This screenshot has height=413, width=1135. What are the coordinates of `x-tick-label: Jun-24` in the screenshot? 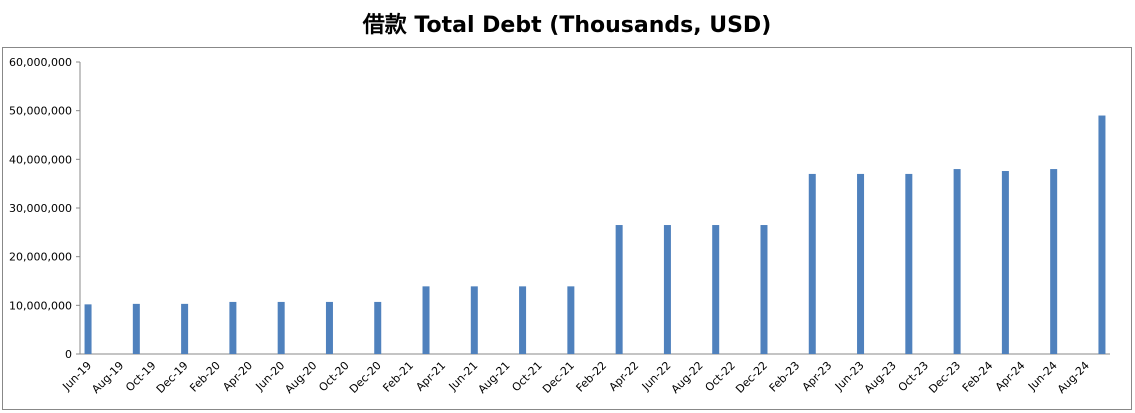 It's located at (1042, 376).